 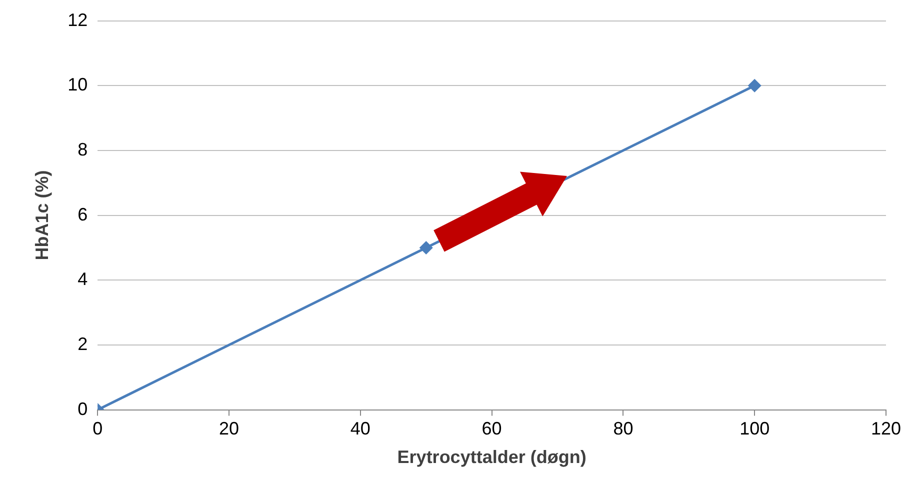 What do you see at coordinates (97, 428) in the screenshot?
I see `x-tick-label: 0` at bounding box center [97, 428].